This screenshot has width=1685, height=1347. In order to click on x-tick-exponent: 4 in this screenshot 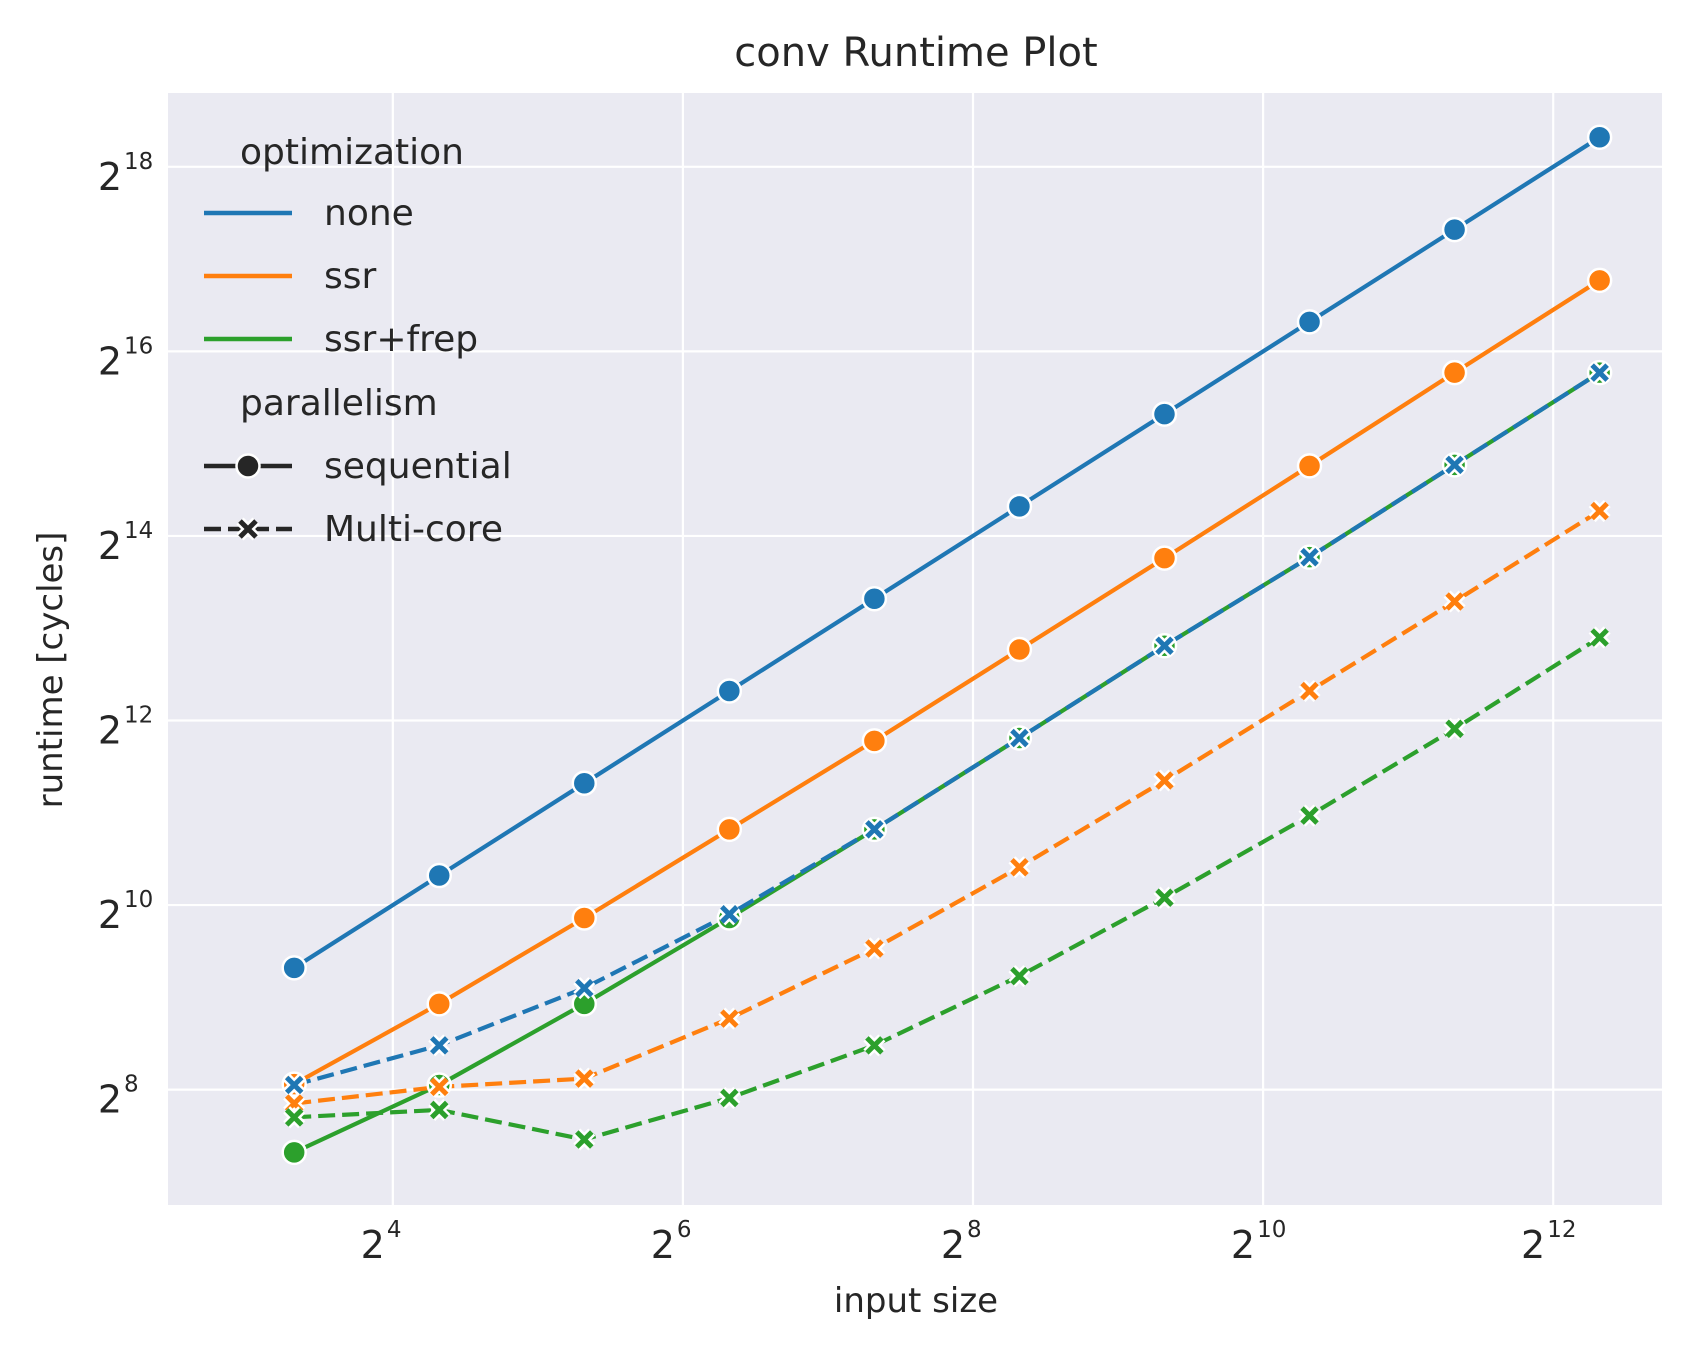, I will do `click(394, 1230)`.